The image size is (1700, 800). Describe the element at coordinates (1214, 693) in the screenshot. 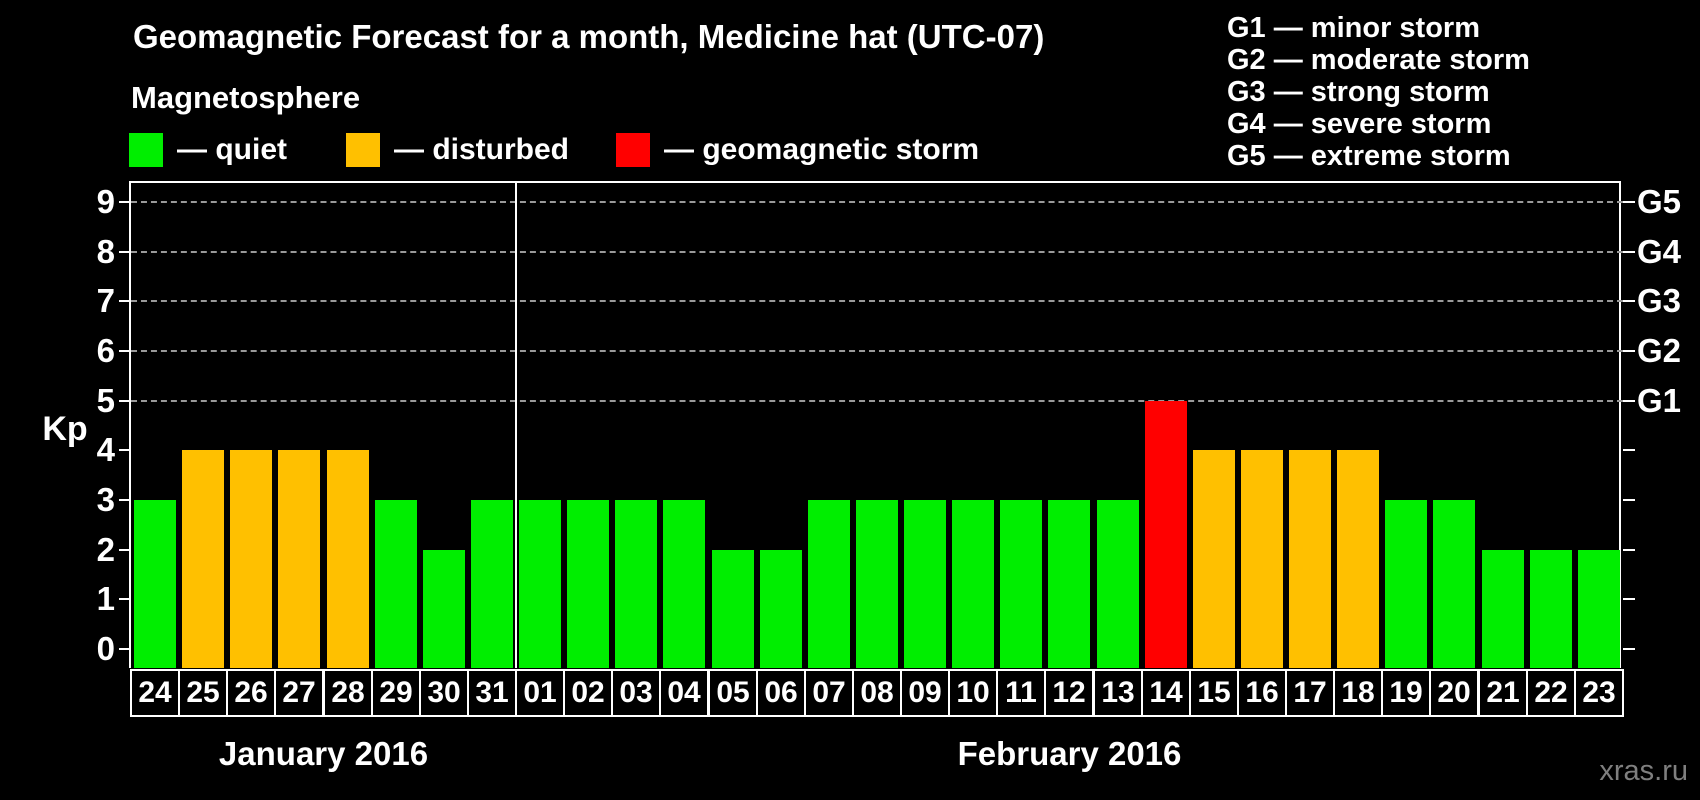

I see `day-label-15: 15` at that location.